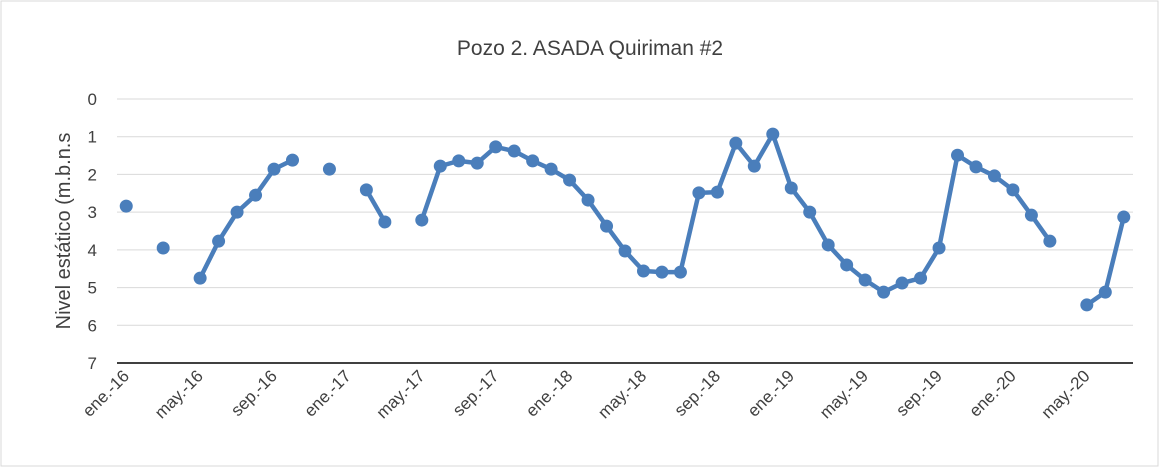 The width and height of the screenshot is (1159, 472). What do you see at coordinates (92, 325) in the screenshot?
I see `y-tick-label: 6` at bounding box center [92, 325].